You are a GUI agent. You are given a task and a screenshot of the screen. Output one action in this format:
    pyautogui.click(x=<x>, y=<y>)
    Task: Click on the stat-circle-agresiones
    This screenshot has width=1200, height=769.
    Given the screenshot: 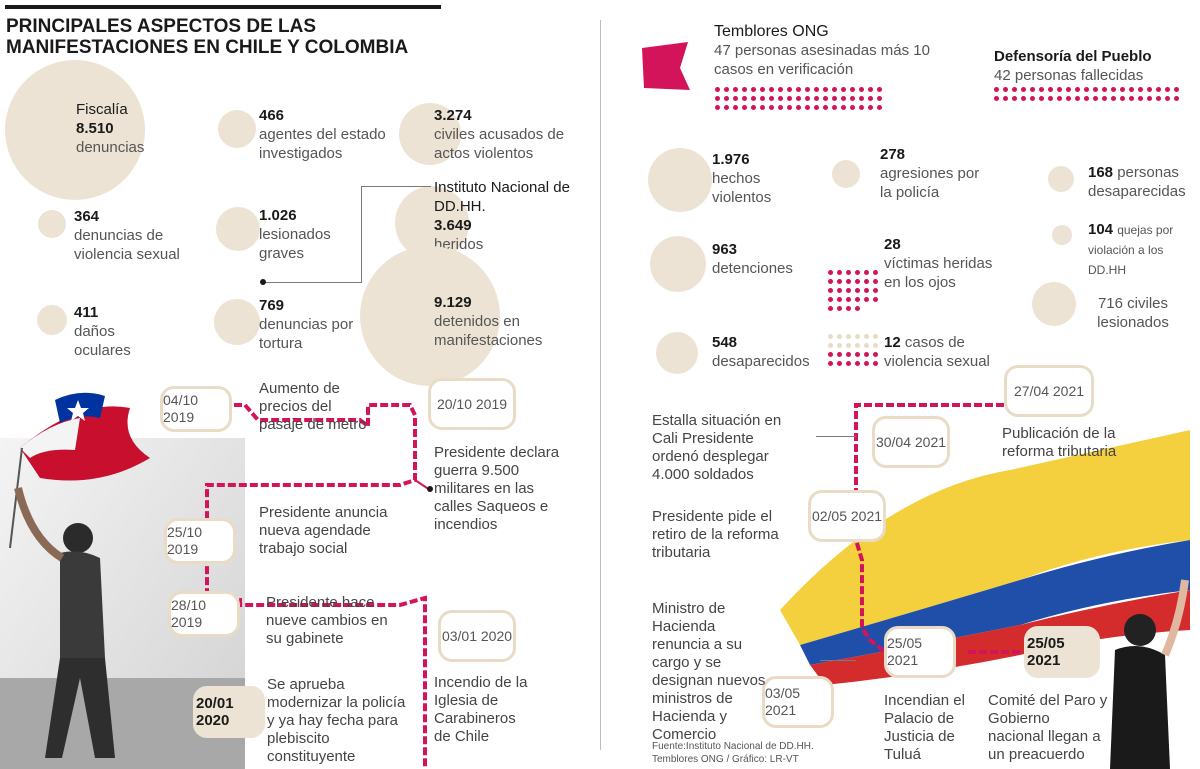 What is the action you would take?
    pyautogui.click(x=846, y=174)
    